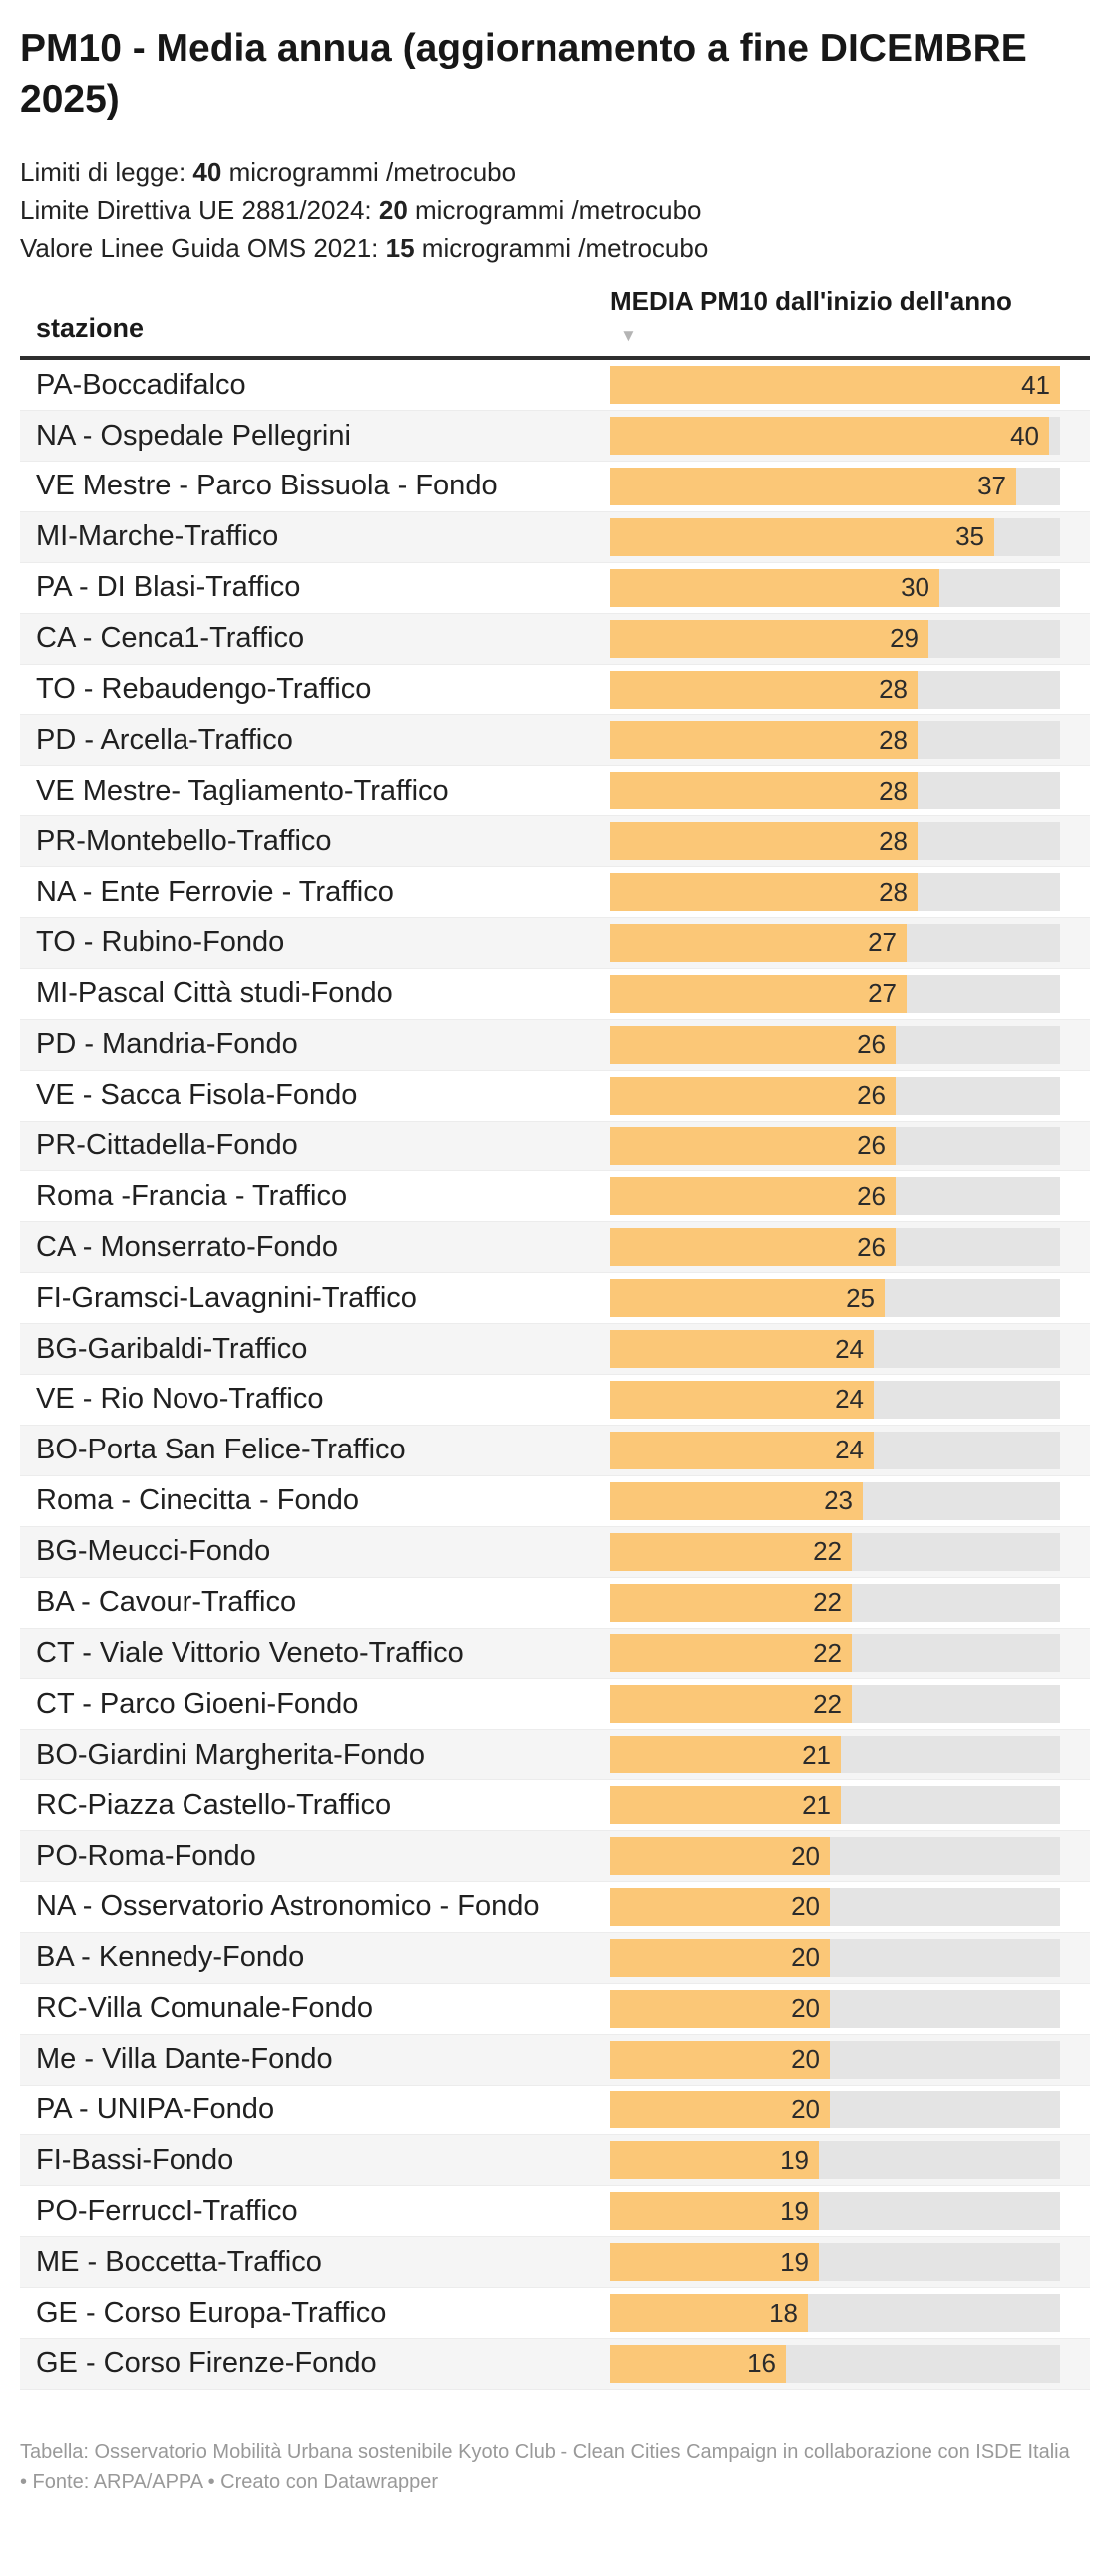 The height and width of the screenshot is (2576, 1110). I want to click on table-row: PR-Montebello-Traffico 28, so click(555, 842).